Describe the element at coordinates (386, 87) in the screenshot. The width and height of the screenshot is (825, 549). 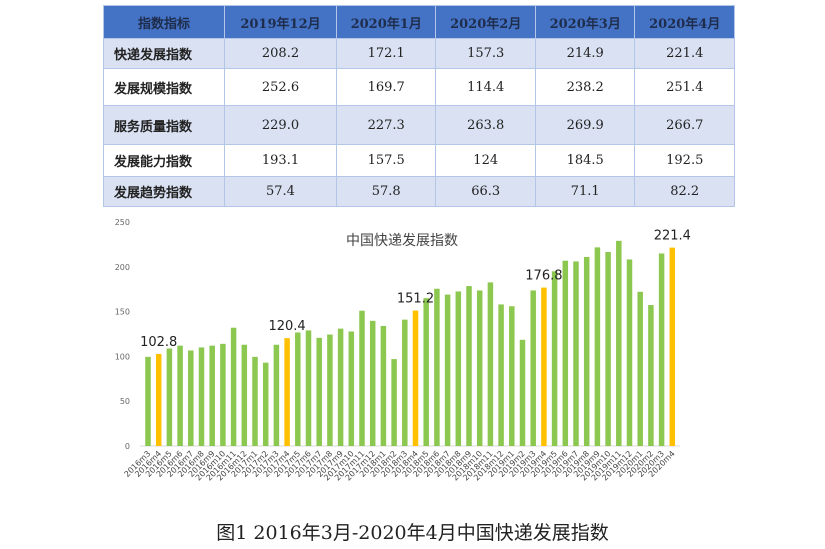
I see `table-cell: 169.7` at that location.